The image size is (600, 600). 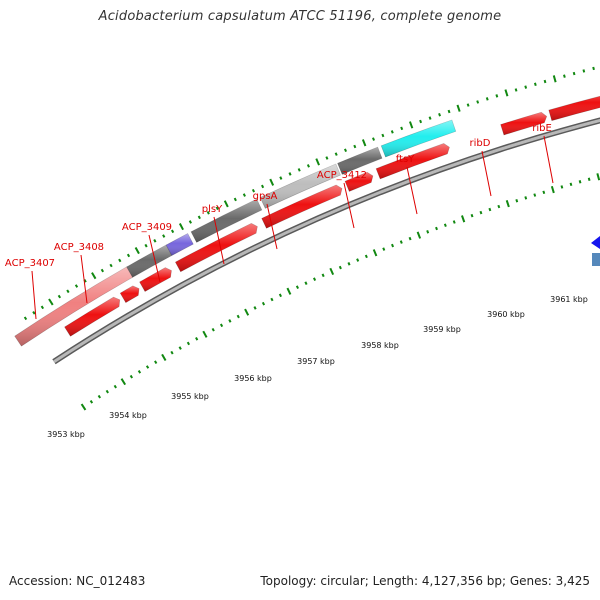 What do you see at coordinates (405, 159) in the screenshot?
I see `gene-label: ftsY` at bounding box center [405, 159].